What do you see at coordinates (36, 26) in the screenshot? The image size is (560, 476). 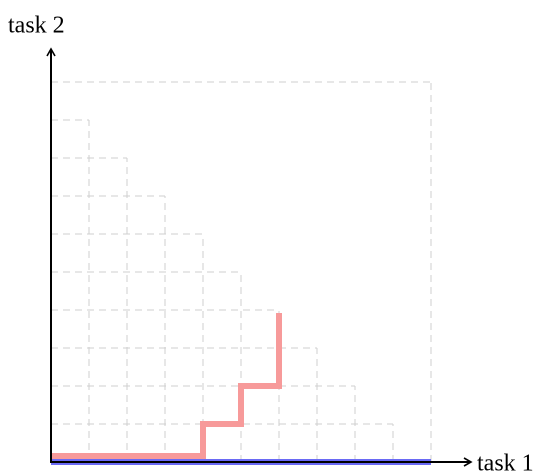 I see `y-axis-label: task 2` at bounding box center [36, 26].